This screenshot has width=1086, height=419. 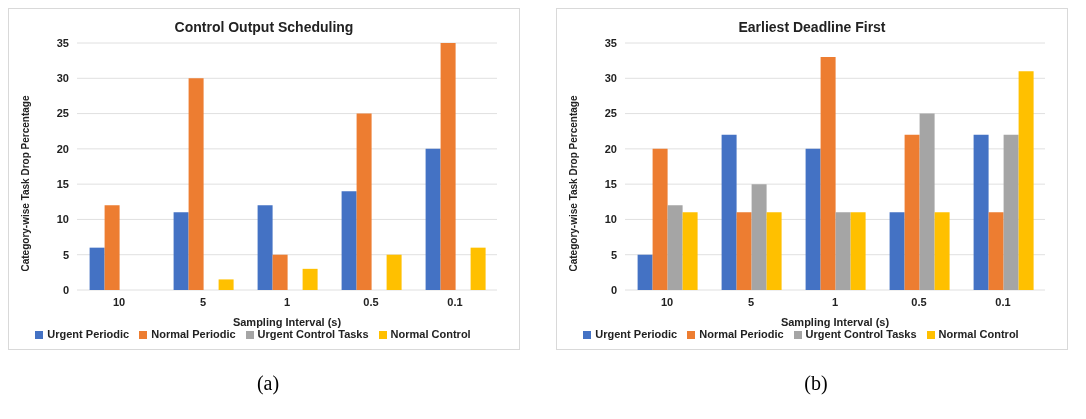 I want to click on text: (b), so click(x=816, y=383).